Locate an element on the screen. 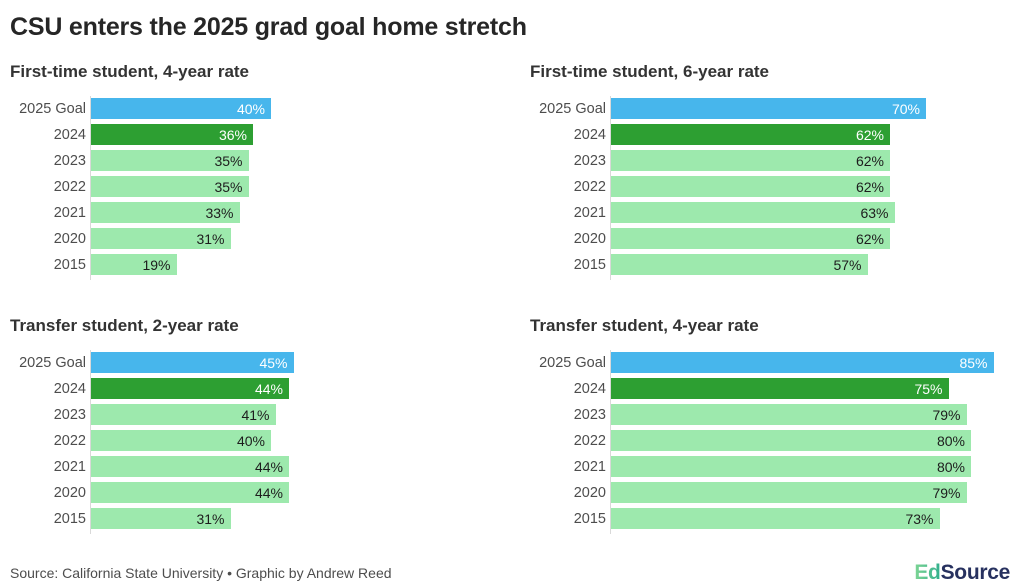 Image resolution: width=1020 pixels, height=583 pixels. bar-row: 2022 40% is located at coordinates (265, 440).